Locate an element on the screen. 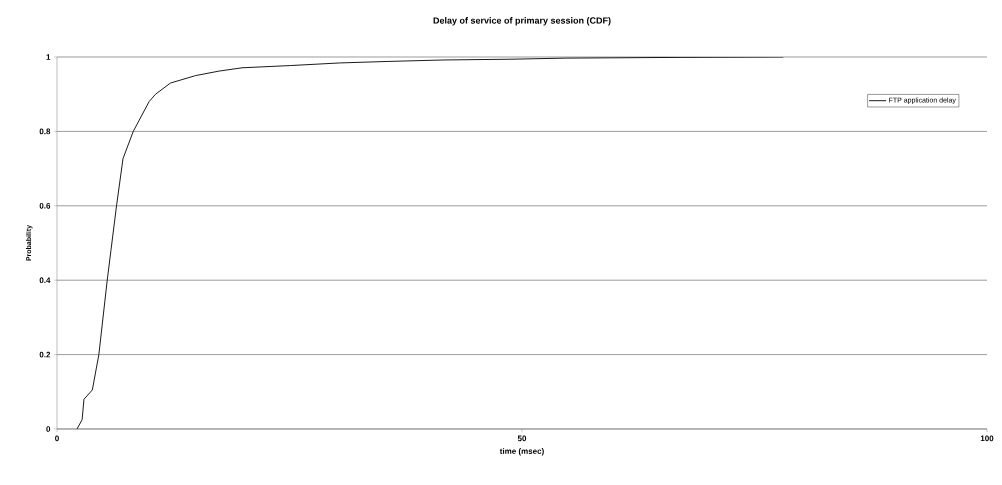 Image resolution: width=1002 pixels, height=485 pixels. x-tick-label: 100 is located at coordinates (987, 438).